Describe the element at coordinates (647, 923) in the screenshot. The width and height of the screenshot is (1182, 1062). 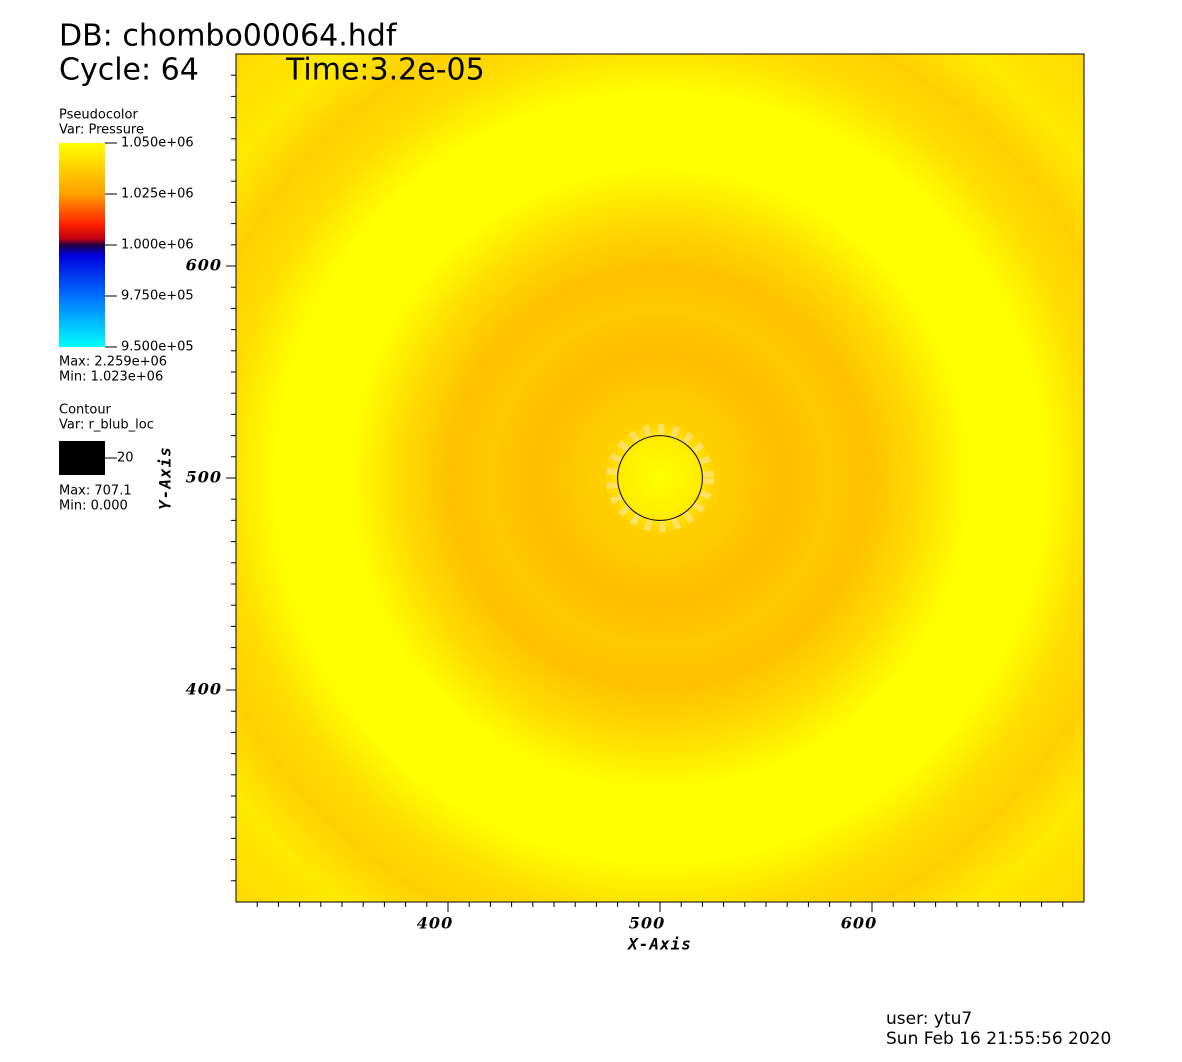
I see `x-tick-label: 500` at that location.